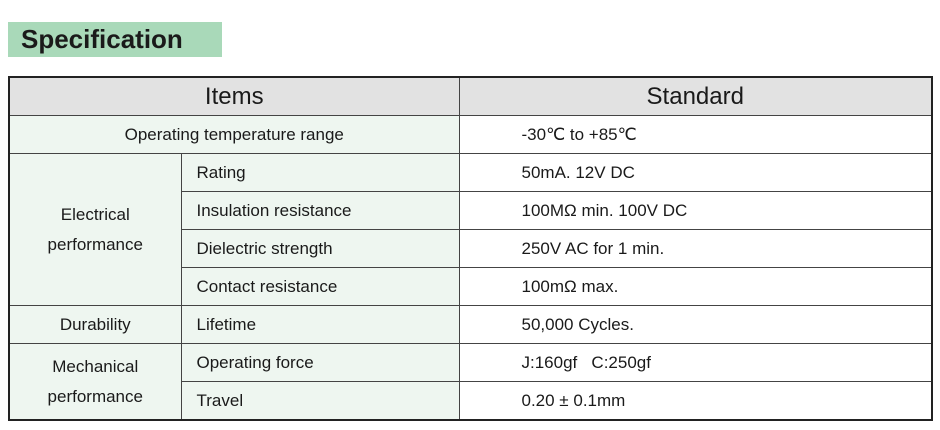 This screenshot has width=940, height=430. Describe the element at coordinates (320, 324) in the screenshot. I see `item-label: Lifetime` at that location.